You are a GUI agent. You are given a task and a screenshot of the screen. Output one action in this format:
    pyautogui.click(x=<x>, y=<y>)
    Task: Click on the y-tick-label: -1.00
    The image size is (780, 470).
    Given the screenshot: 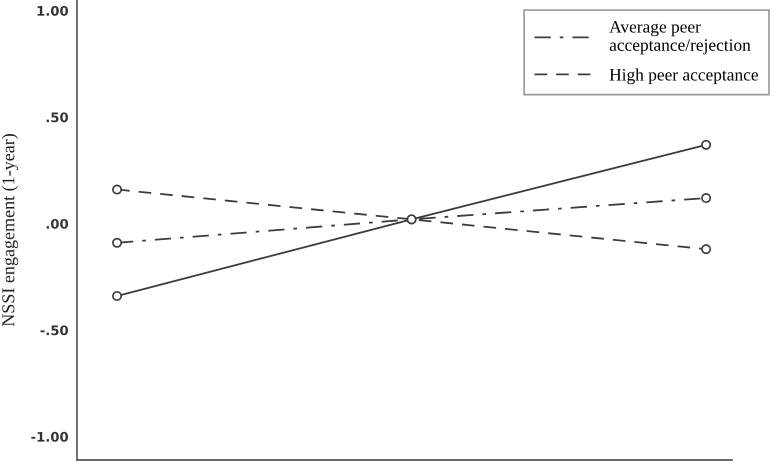 What is the action you would take?
    pyautogui.click(x=49, y=437)
    